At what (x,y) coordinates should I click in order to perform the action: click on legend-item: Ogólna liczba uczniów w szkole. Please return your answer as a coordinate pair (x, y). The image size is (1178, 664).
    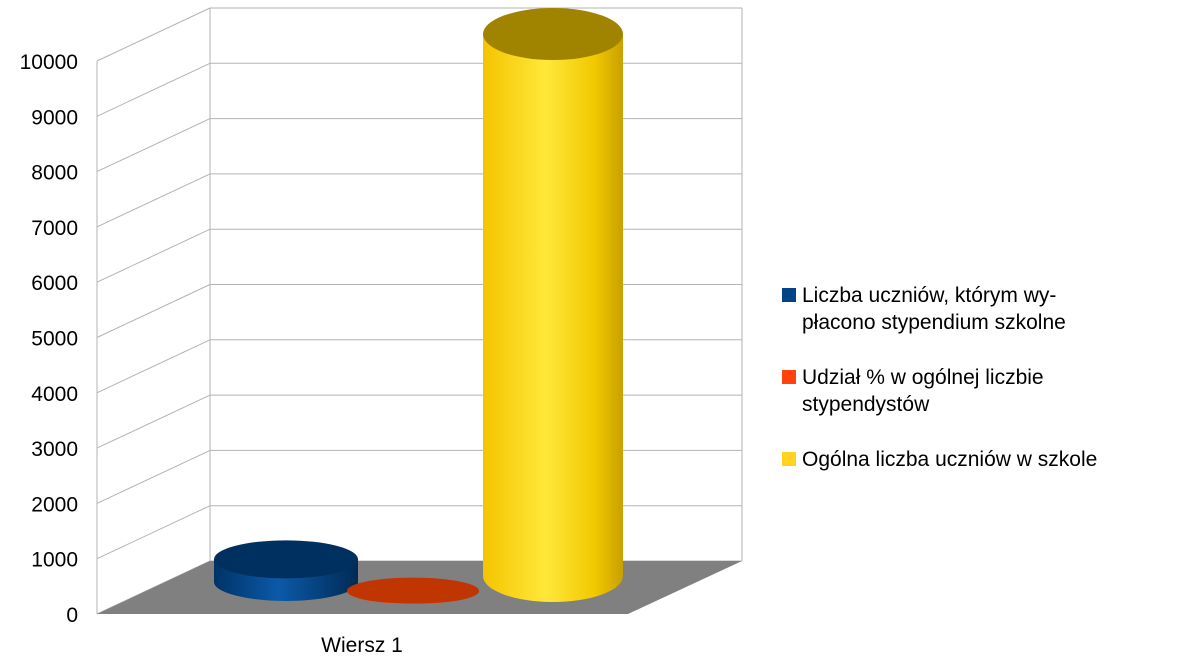
    Looking at the image, I should click on (978, 459).